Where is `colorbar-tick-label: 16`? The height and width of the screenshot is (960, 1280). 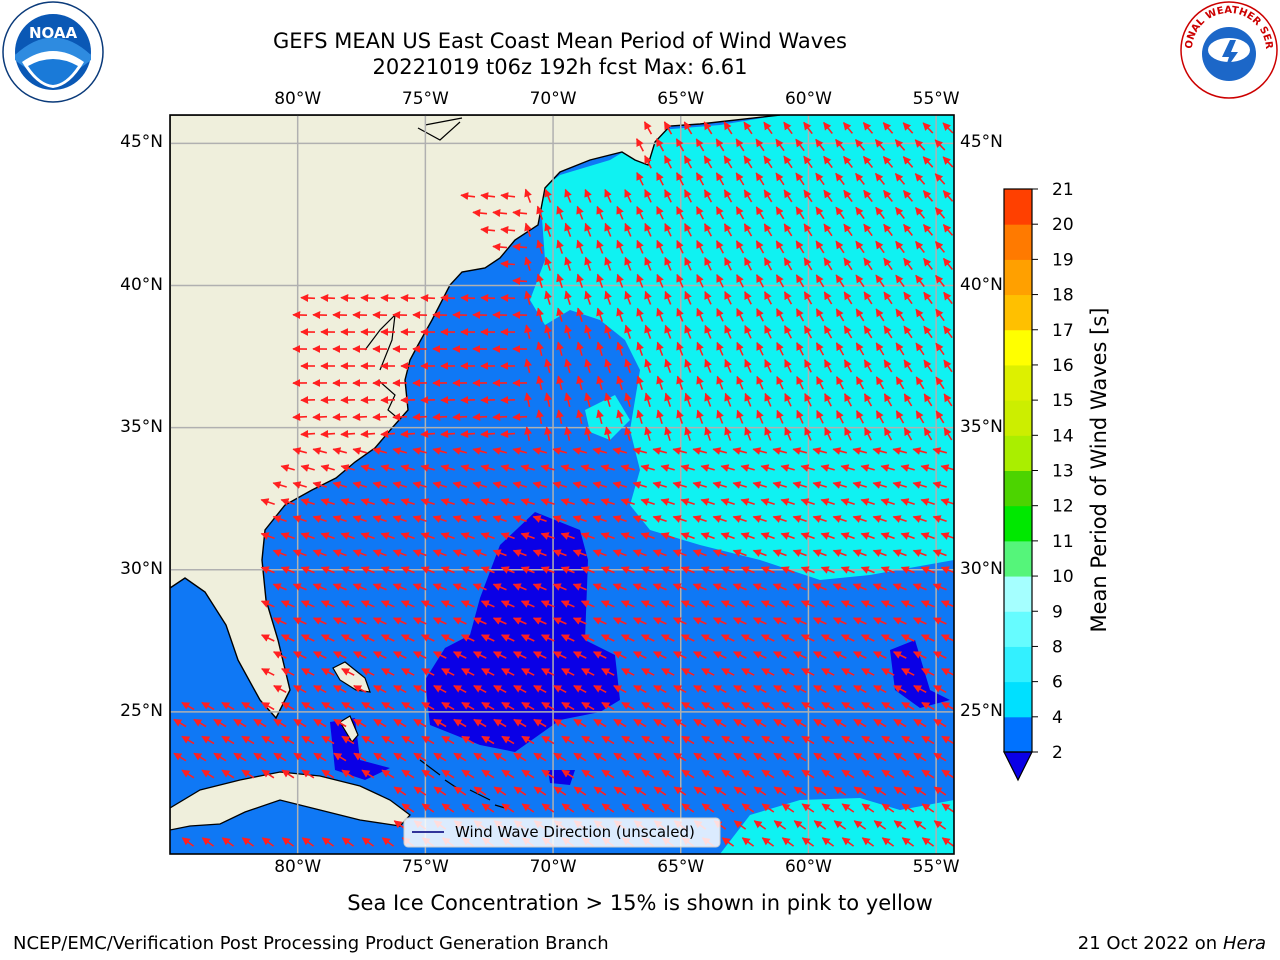 colorbar-tick-label: 16 is located at coordinates (1063, 366).